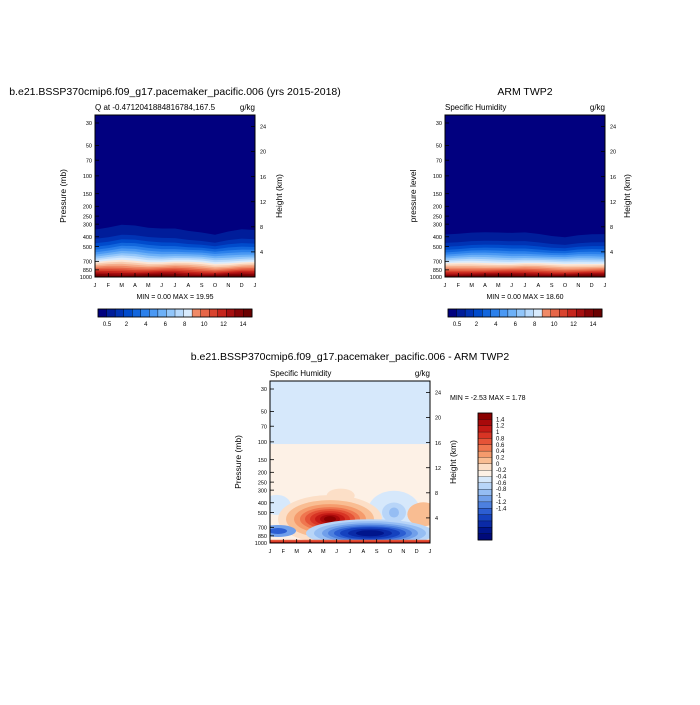  I want to click on obs-panel-field, so click(525, 196).